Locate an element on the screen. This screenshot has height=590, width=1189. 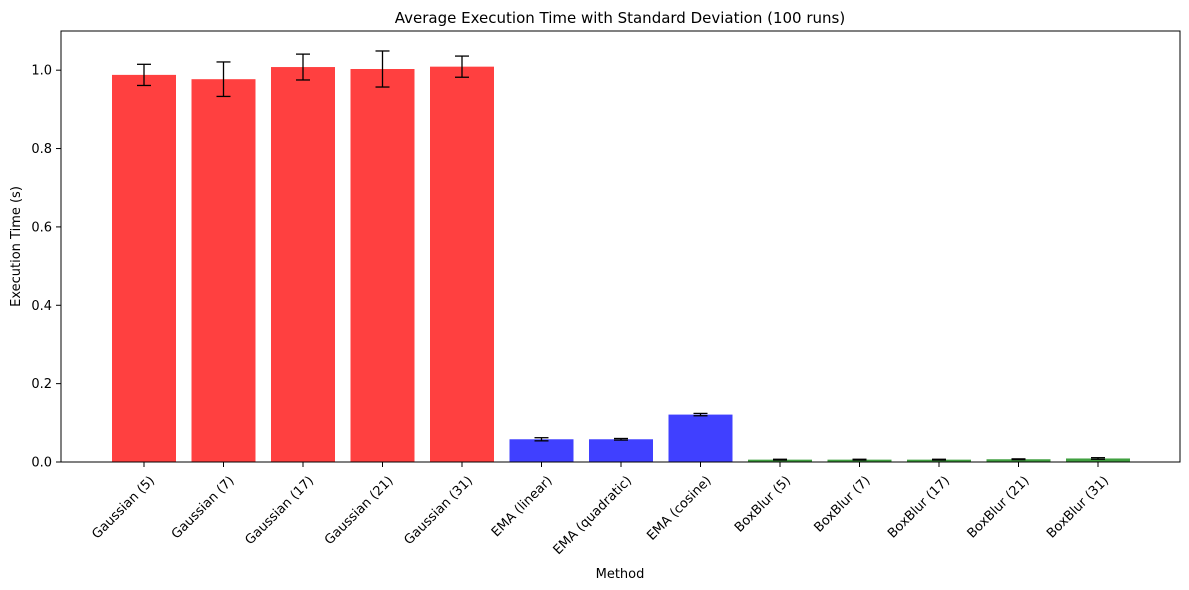
x-tick-label-6: EMA (quadratic) is located at coordinates (593, 515).